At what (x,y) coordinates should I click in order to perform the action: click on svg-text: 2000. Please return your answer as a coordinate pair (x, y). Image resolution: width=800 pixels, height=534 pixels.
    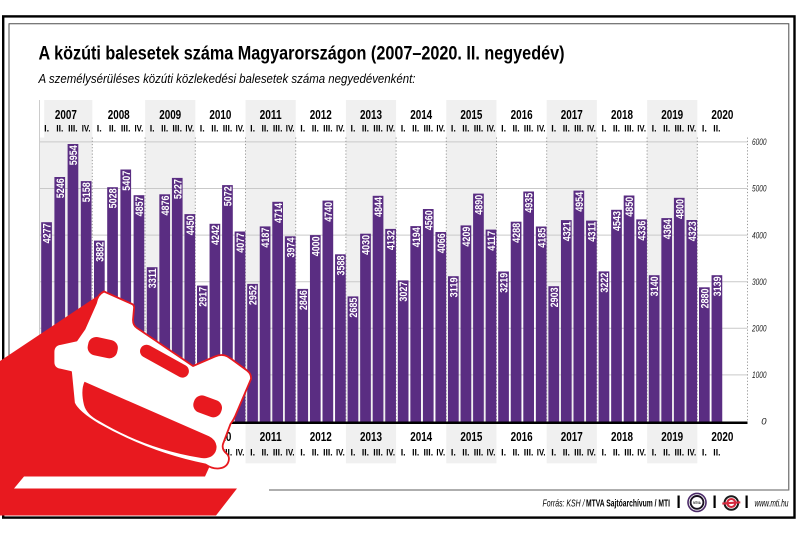
    Looking at the image, I should click on (759, 329).